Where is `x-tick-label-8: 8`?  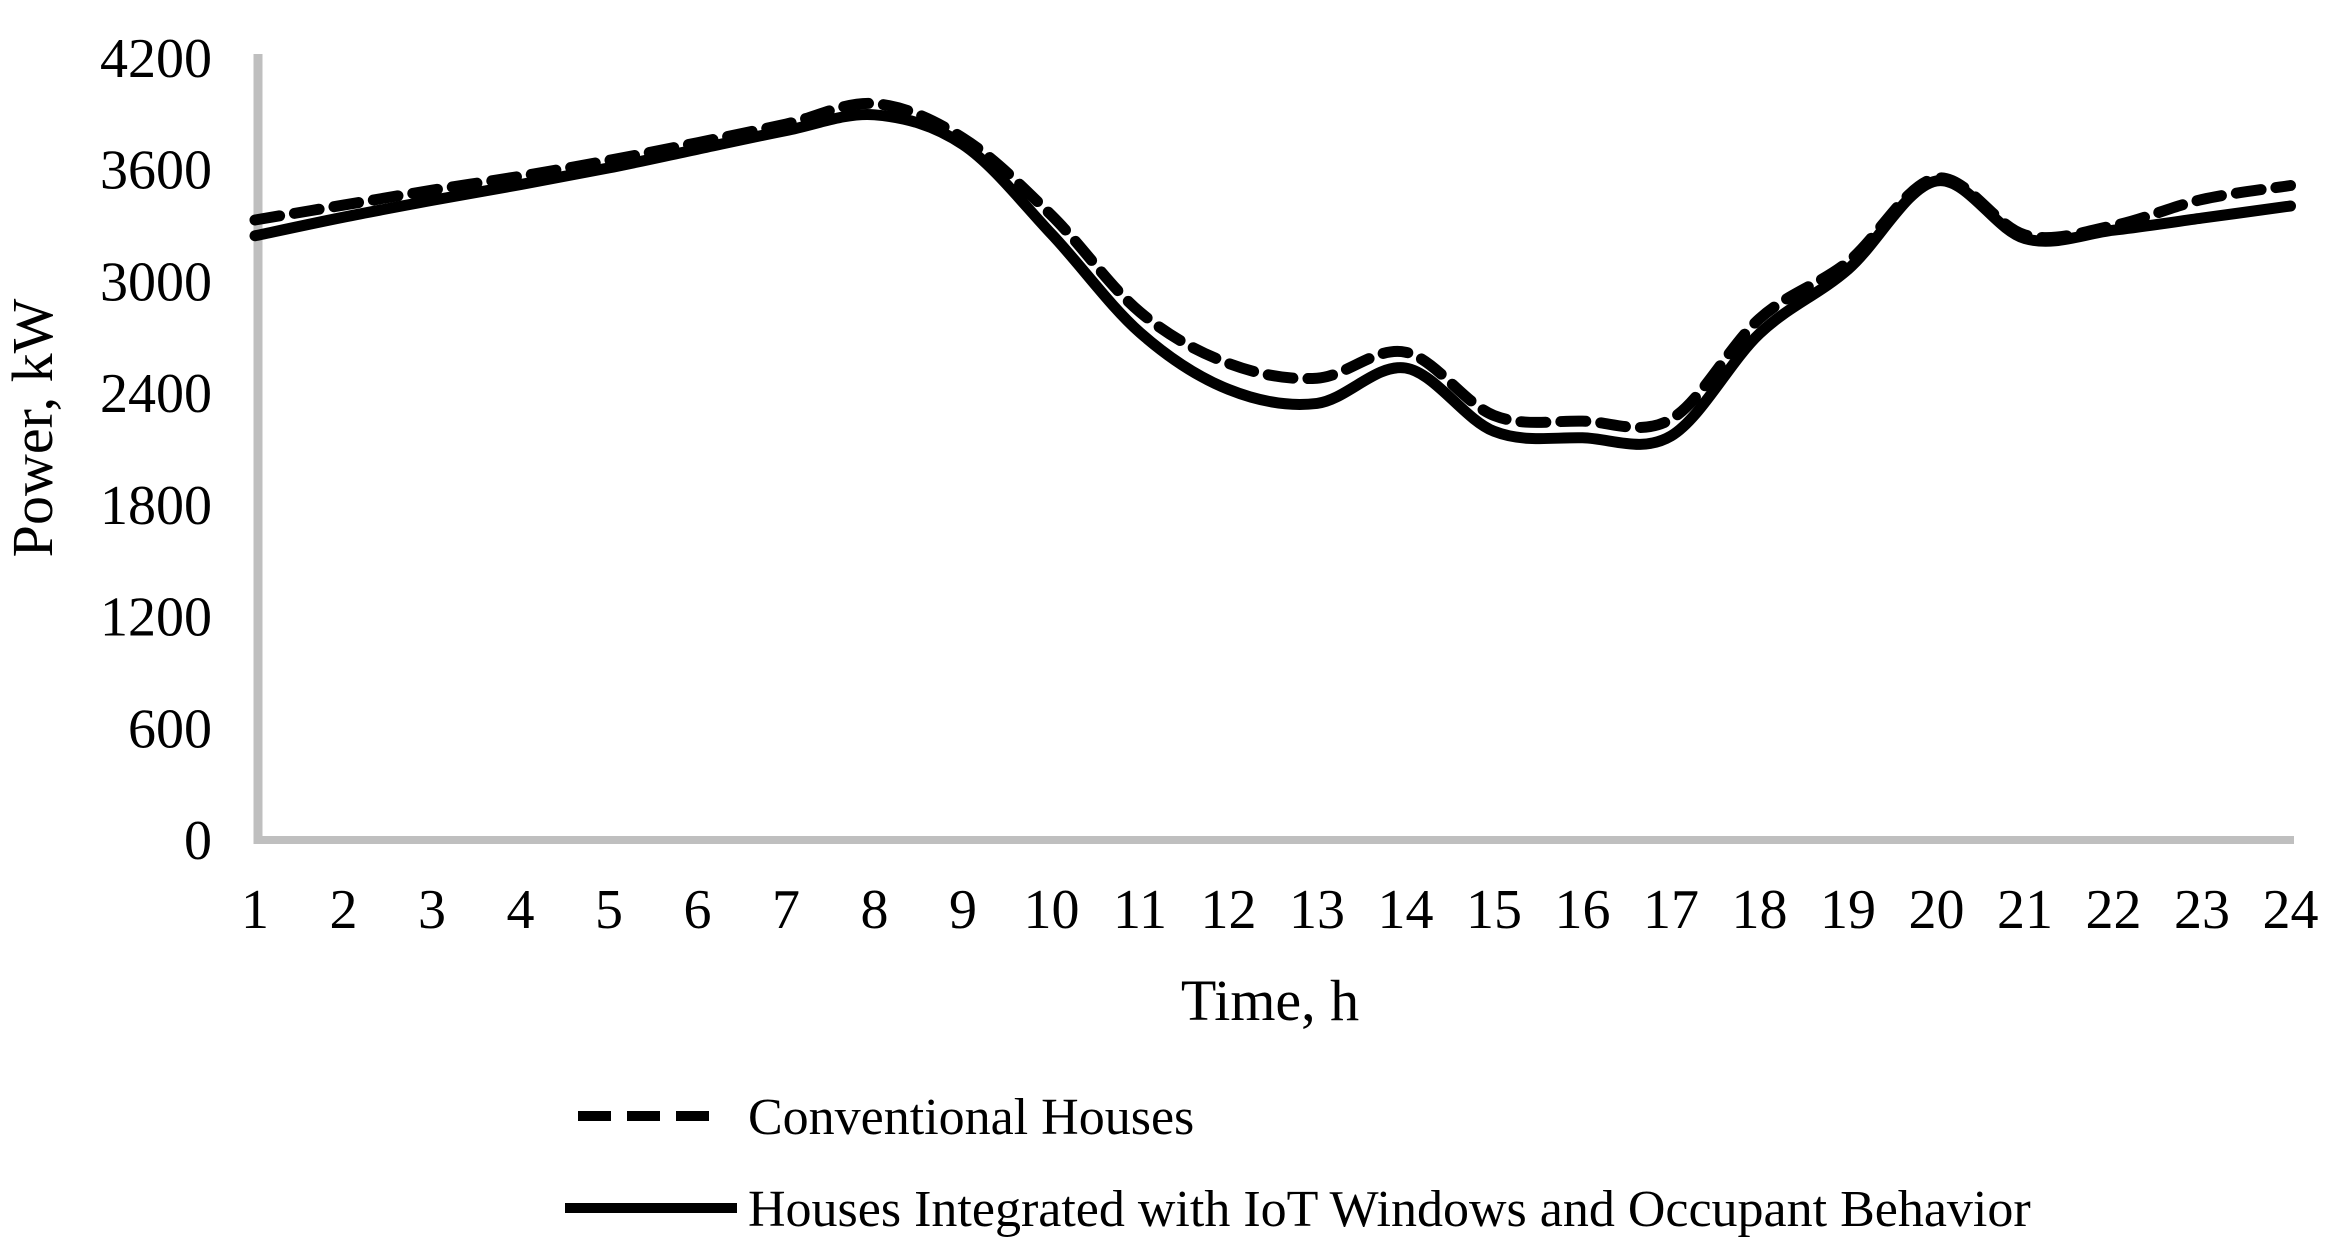
x-tick-label-8: 8 is located at coordinates (875, 910).